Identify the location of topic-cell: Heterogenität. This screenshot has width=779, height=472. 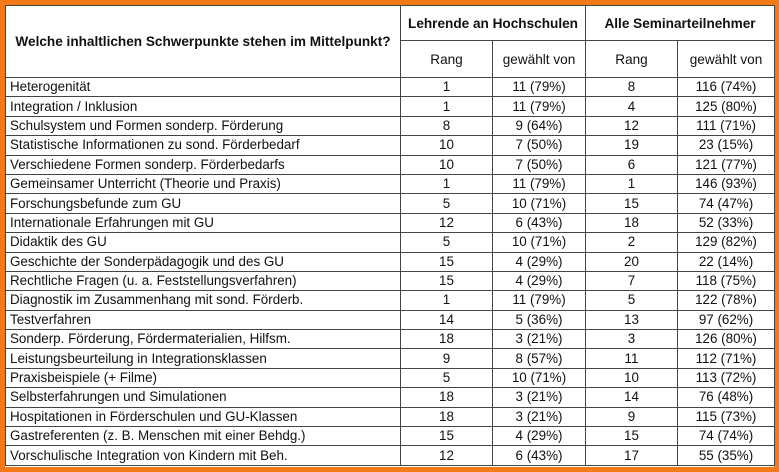
(203, 87).